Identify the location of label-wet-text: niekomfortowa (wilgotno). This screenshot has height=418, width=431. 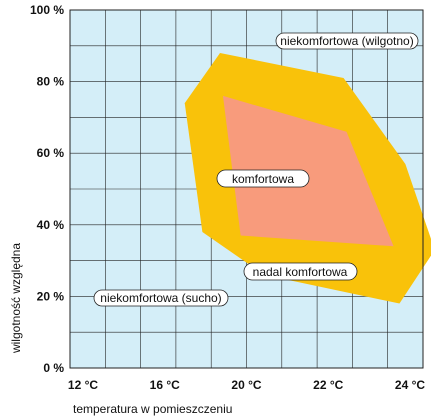
(346, 41).